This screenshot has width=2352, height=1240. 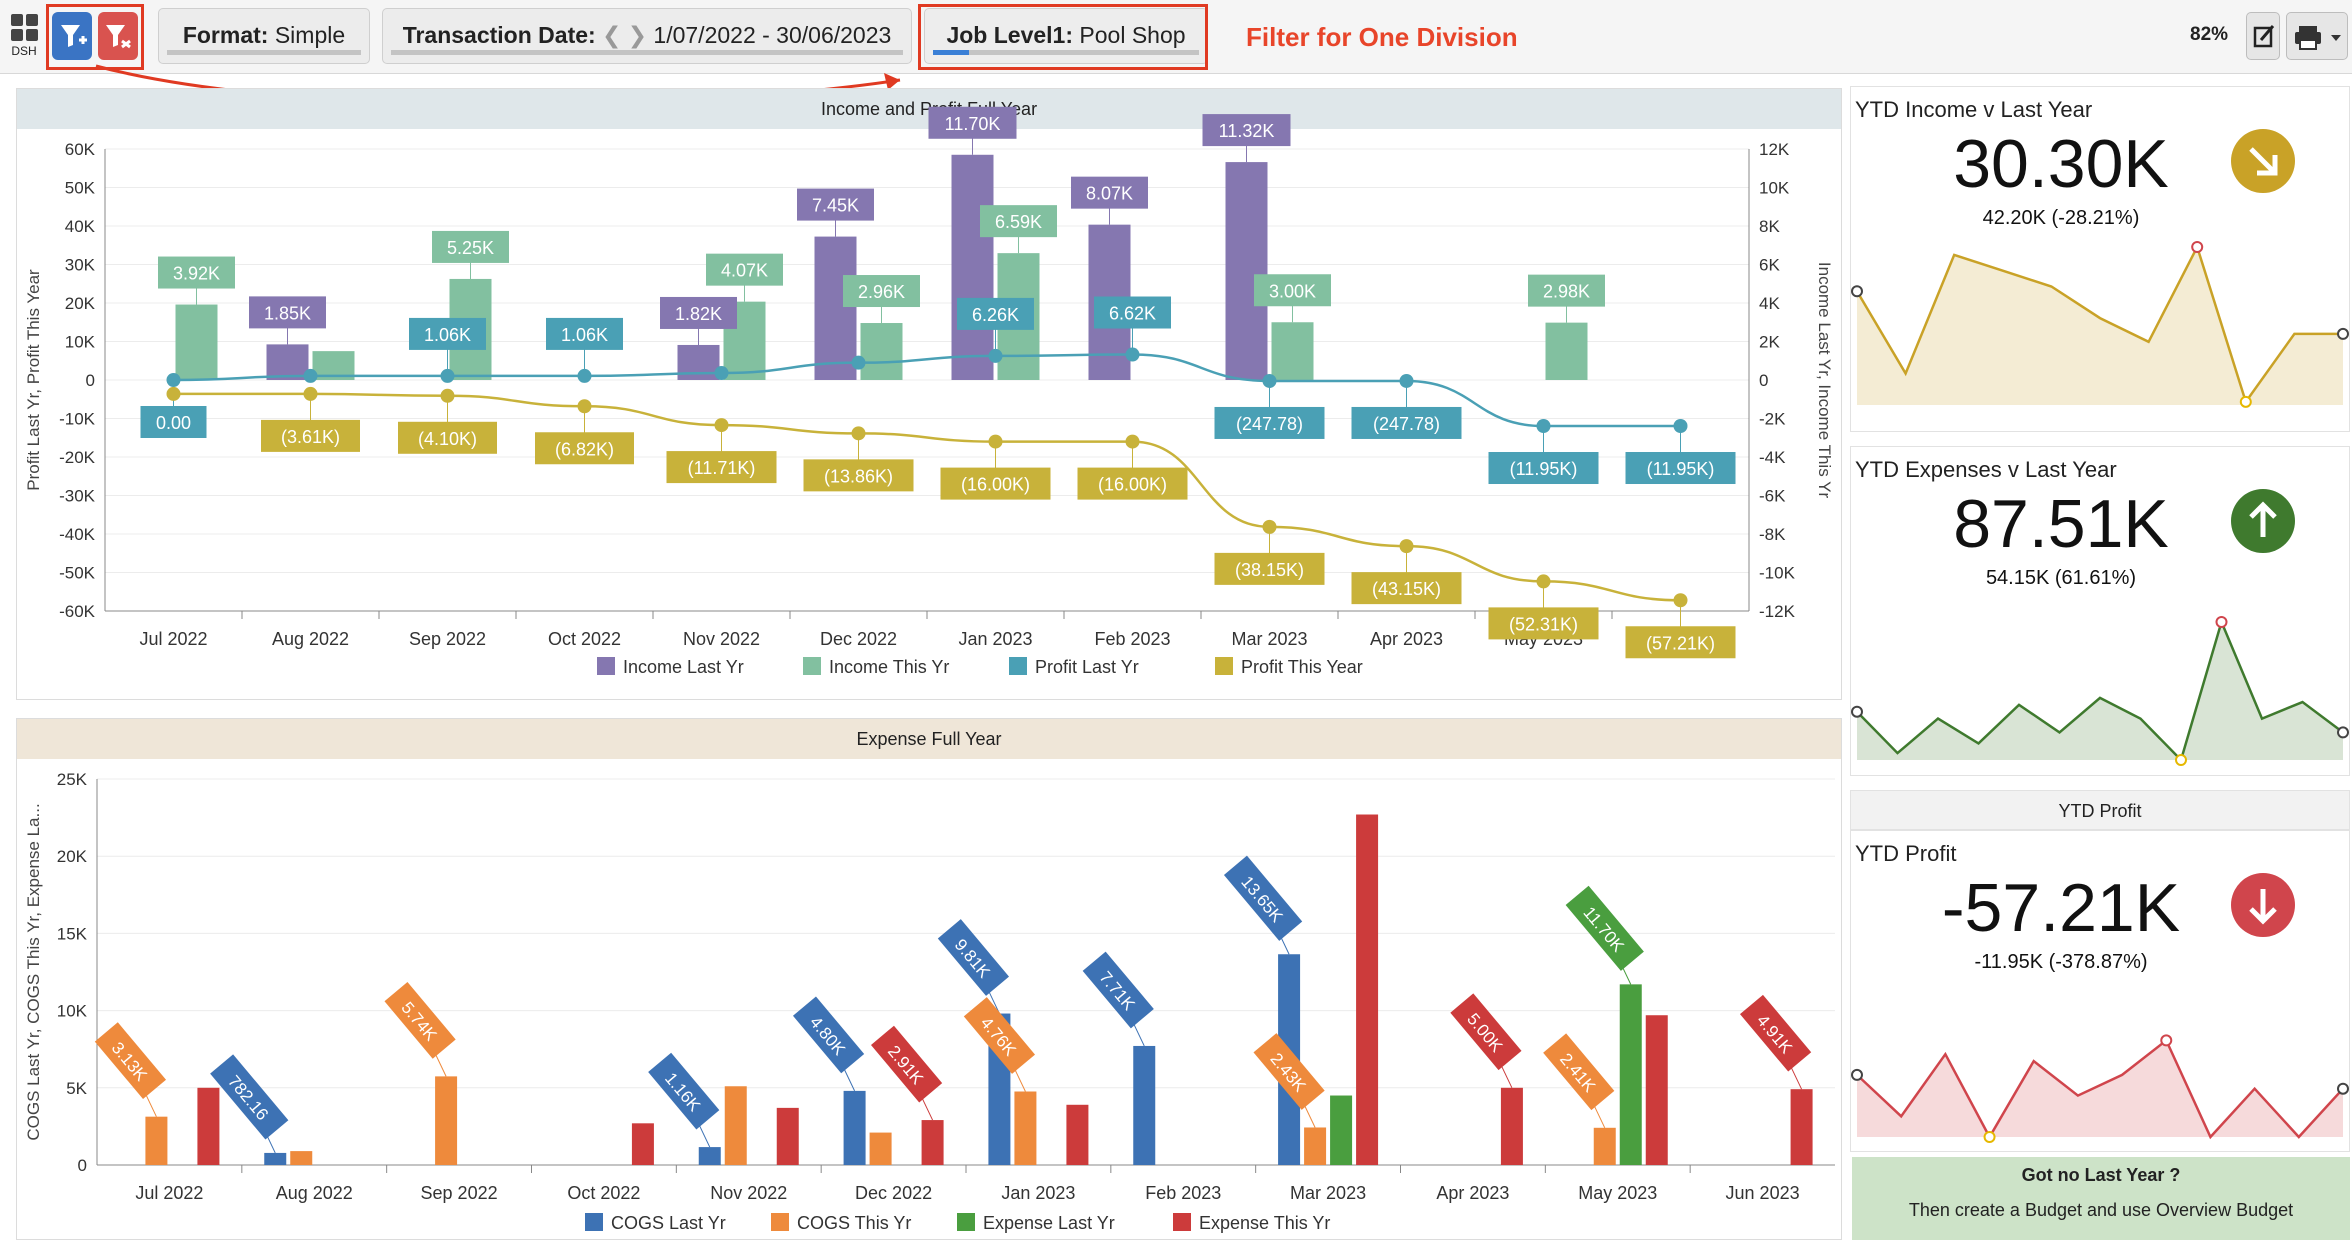 What do you see at coordinates (2061, 524) in the screenshot?
I see `kpi-expenses-value: 87.51K` at bounding box center [2061, 524].